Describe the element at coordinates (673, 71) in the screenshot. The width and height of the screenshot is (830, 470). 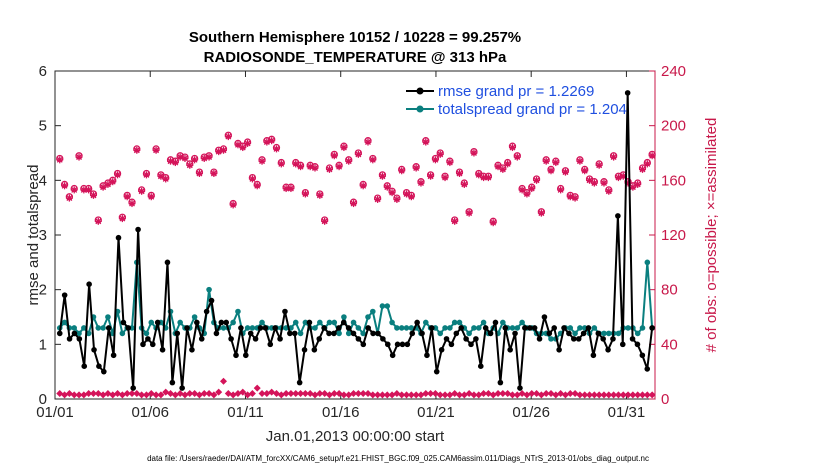
I see `right-y-tick-label: 240` at that location.